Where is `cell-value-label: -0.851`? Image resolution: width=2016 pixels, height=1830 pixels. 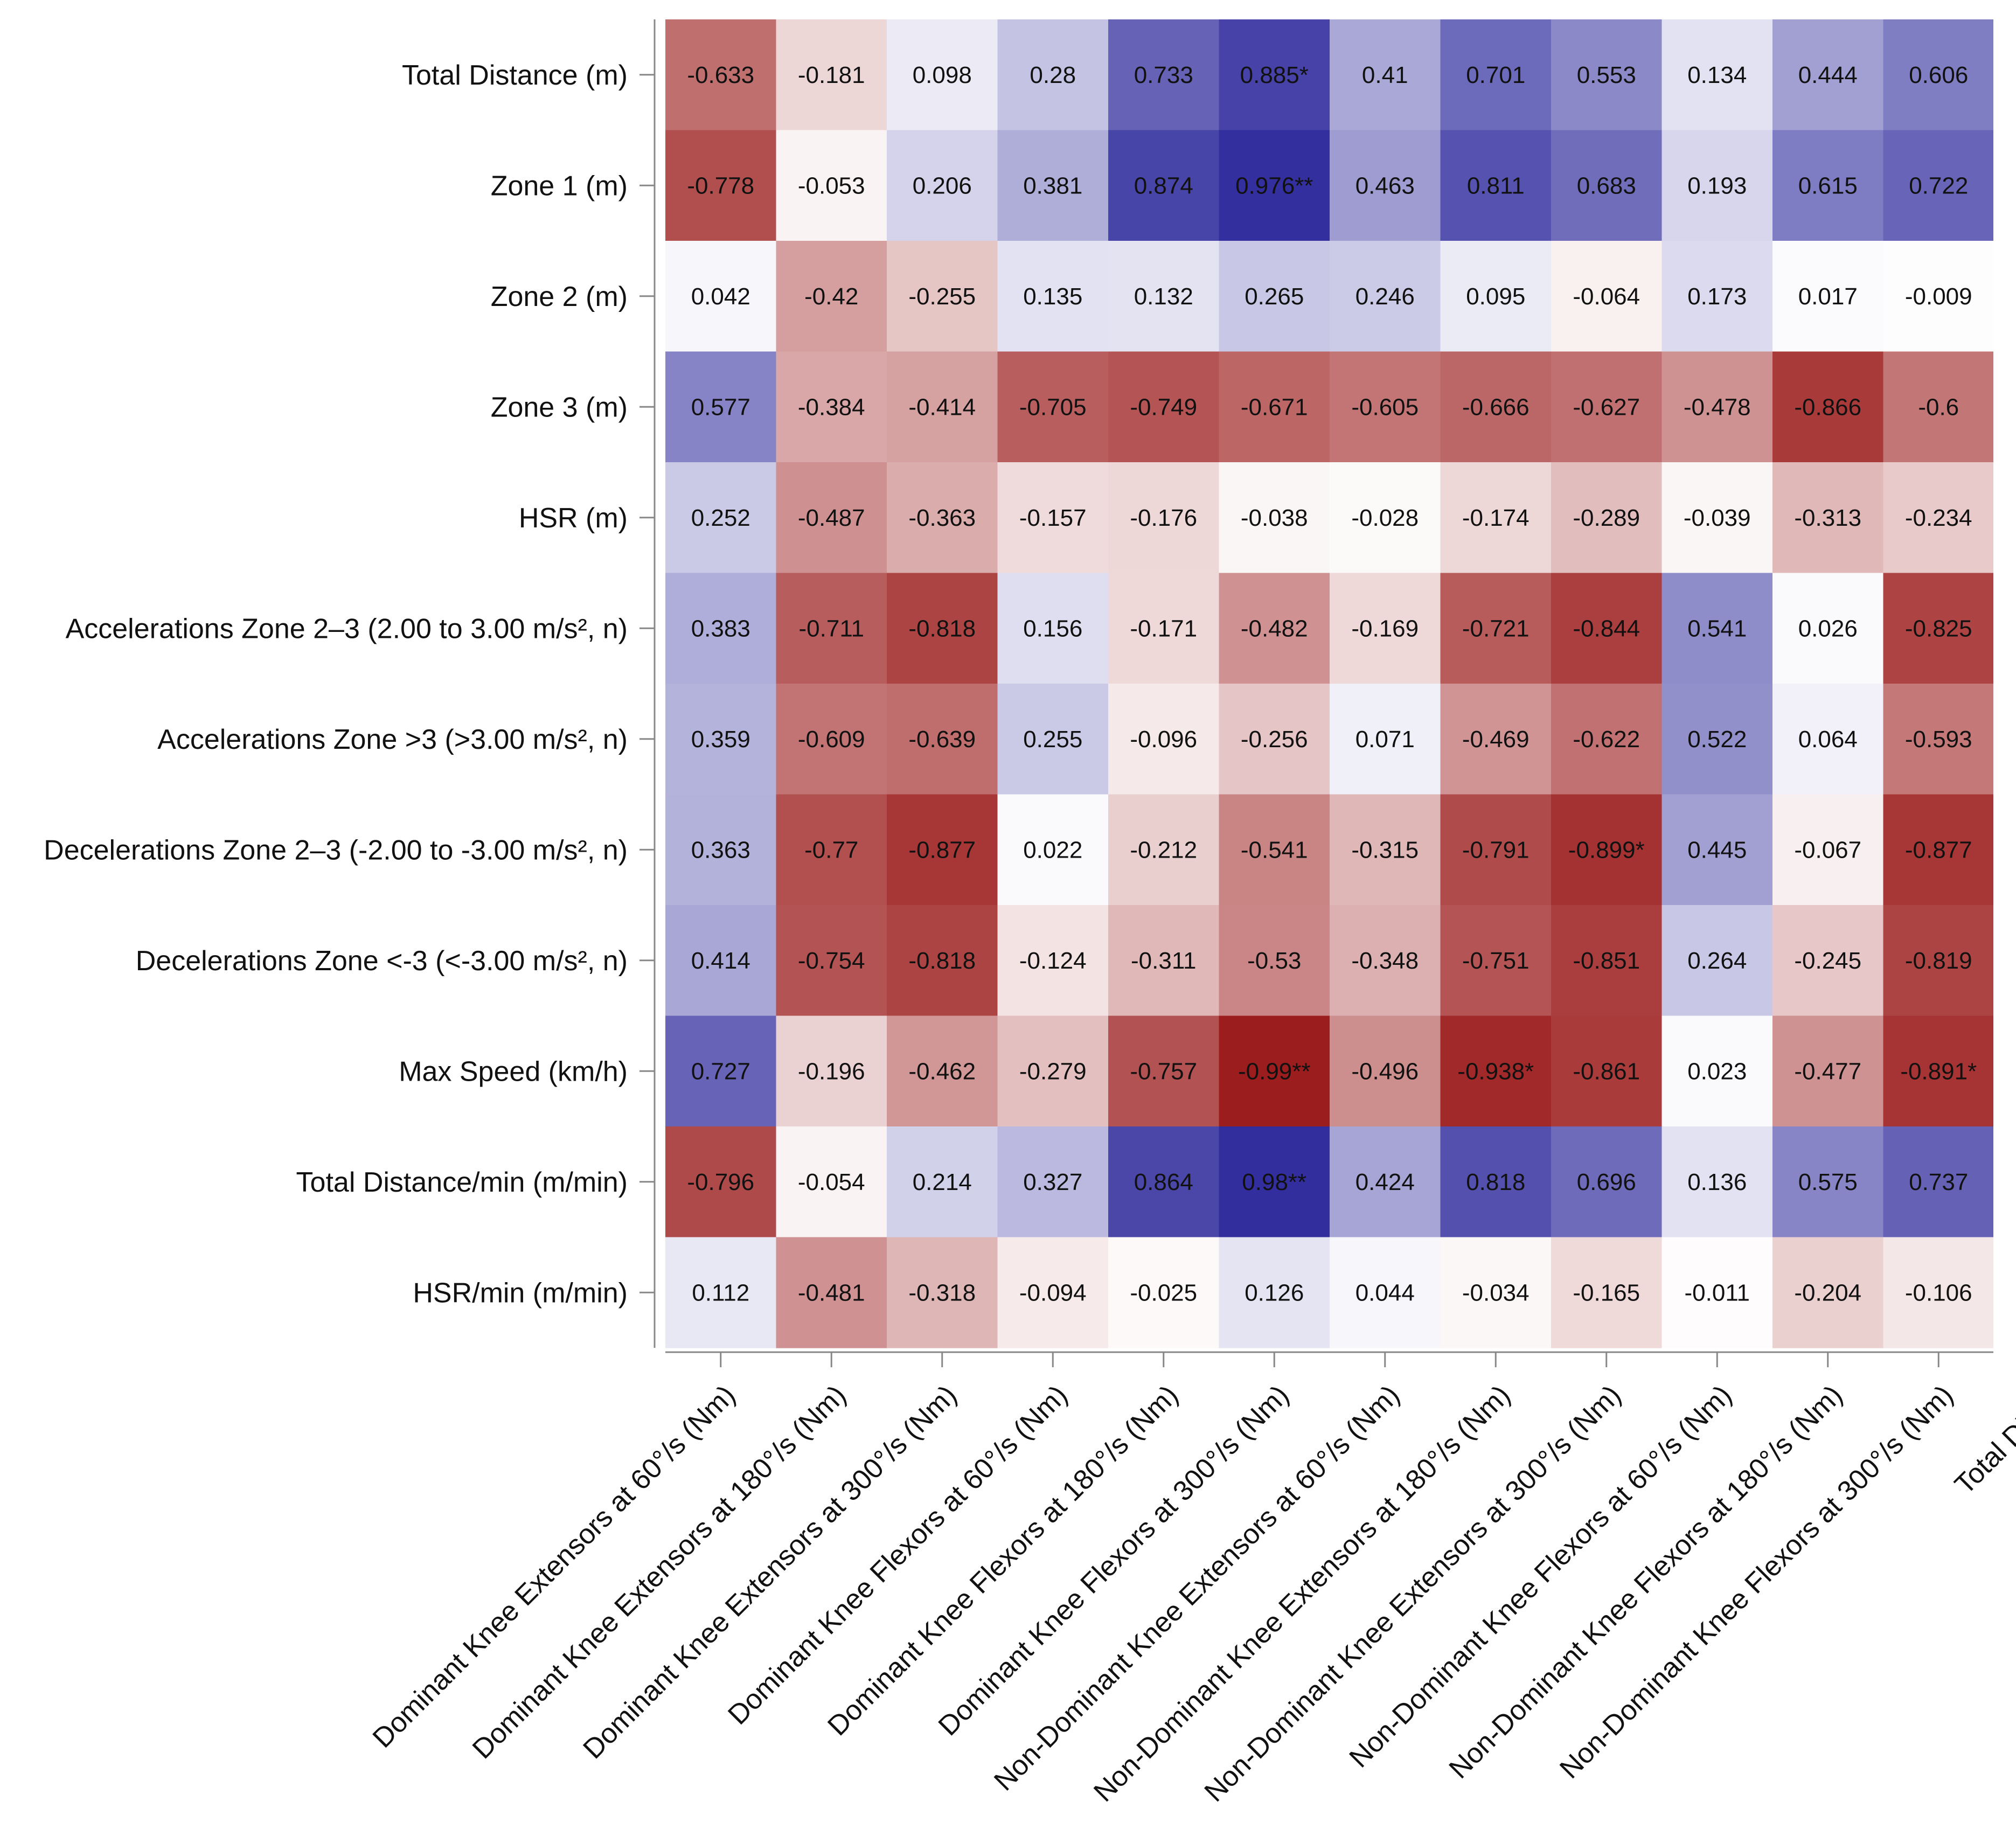
cell-value-label: -0.851 is located at coordinates (1606, 961).